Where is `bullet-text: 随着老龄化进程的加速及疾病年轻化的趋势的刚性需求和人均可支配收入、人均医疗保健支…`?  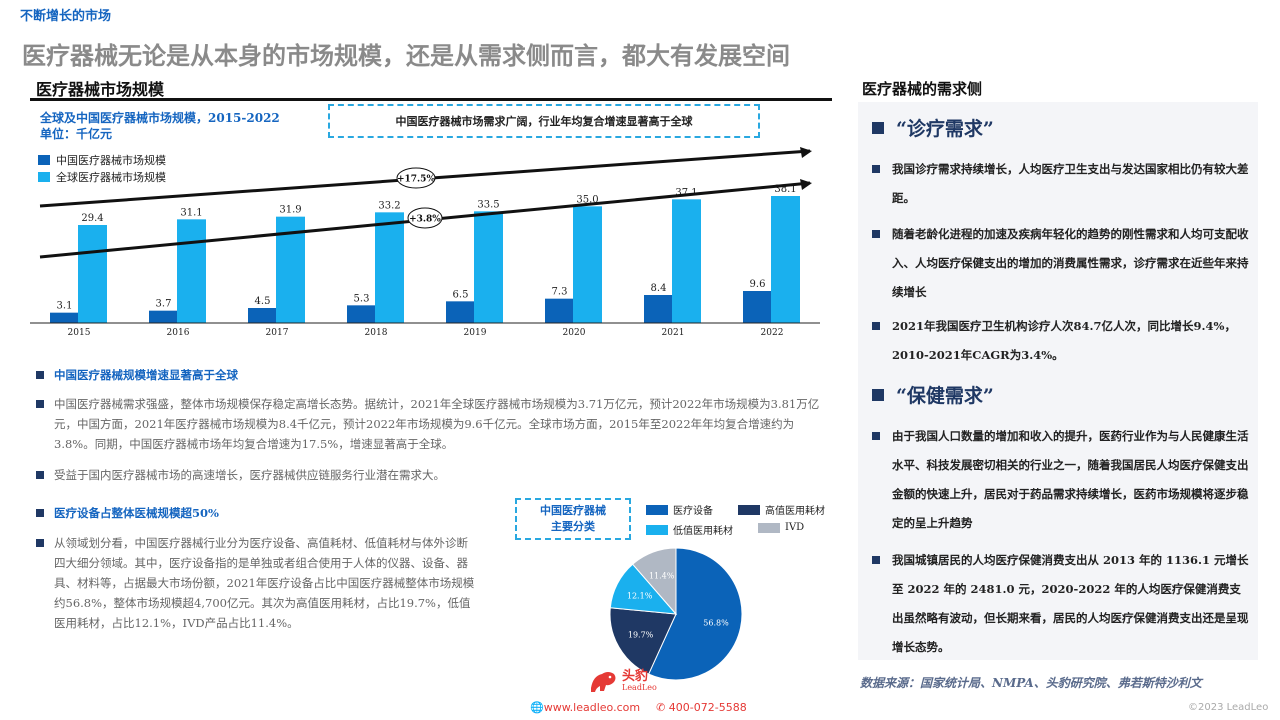
bullet-text: 随着老龄化进程的加速及疾病年轻化的趋势的刚性需求和人均可支配收入、人均医疗保健支… is located at coordinates (1070, 263).